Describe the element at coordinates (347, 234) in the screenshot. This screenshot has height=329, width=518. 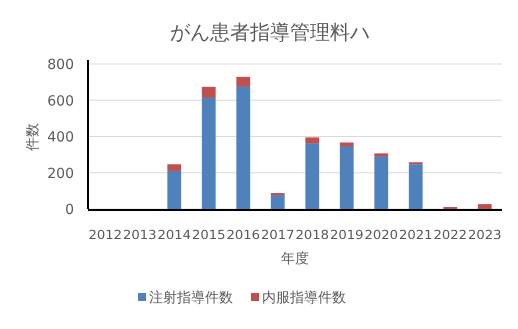
I see `x-tick-label: 2019` at that location.